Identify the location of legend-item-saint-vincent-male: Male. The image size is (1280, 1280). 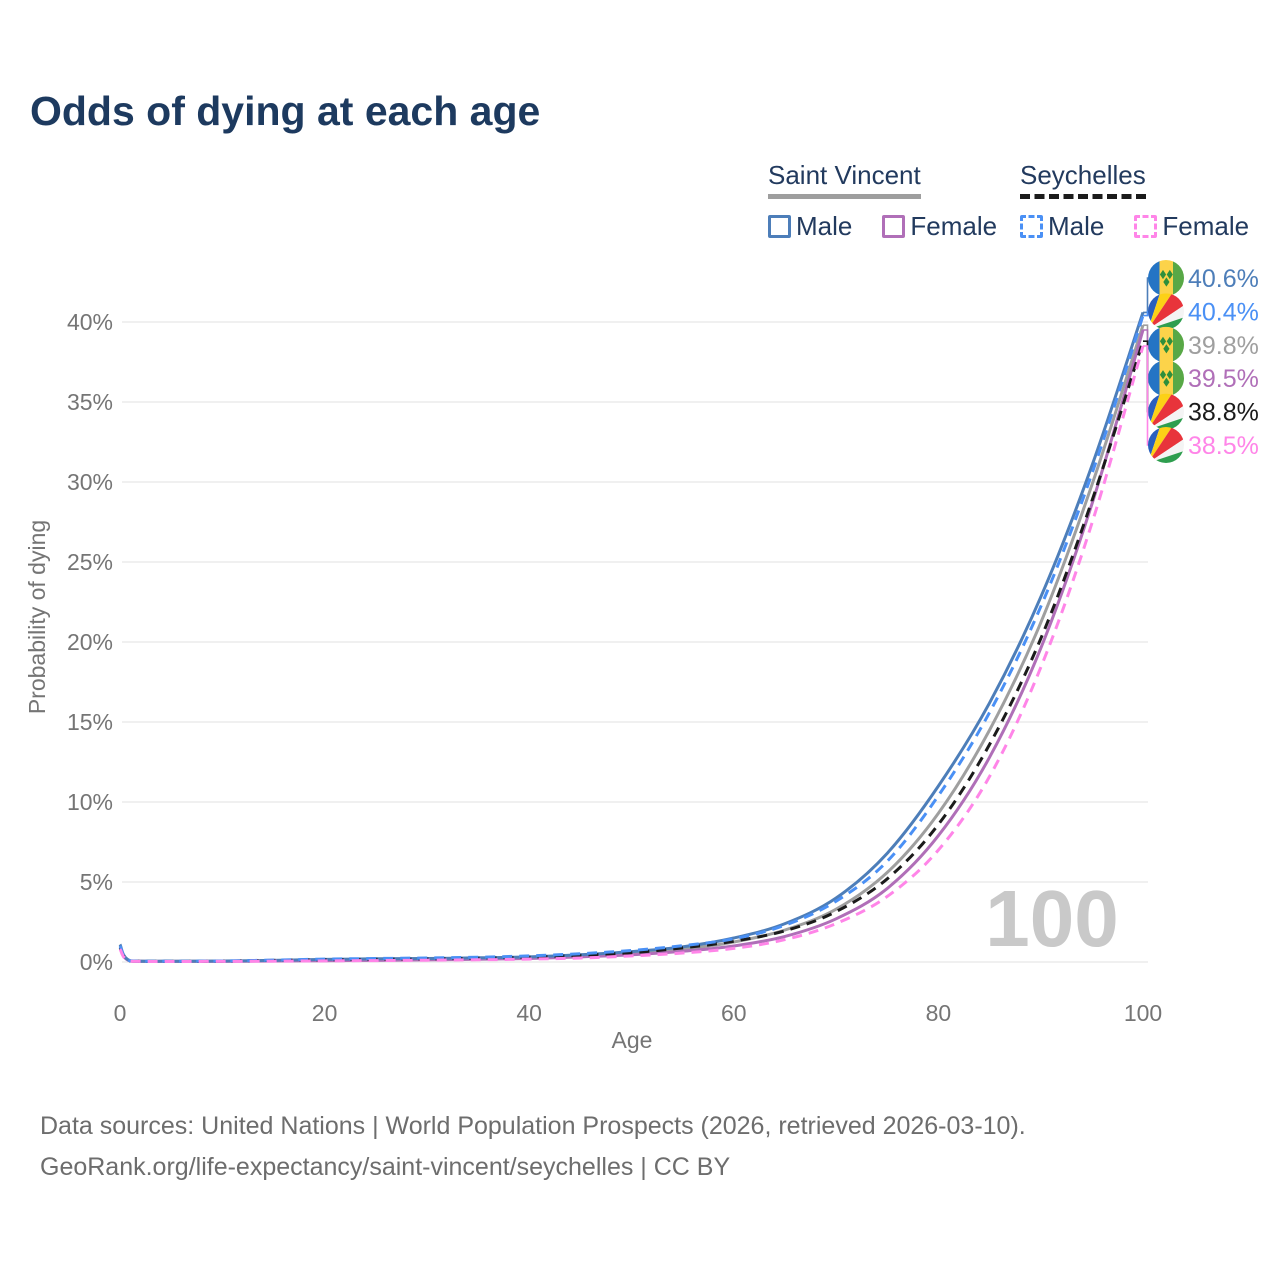
(810, 226).